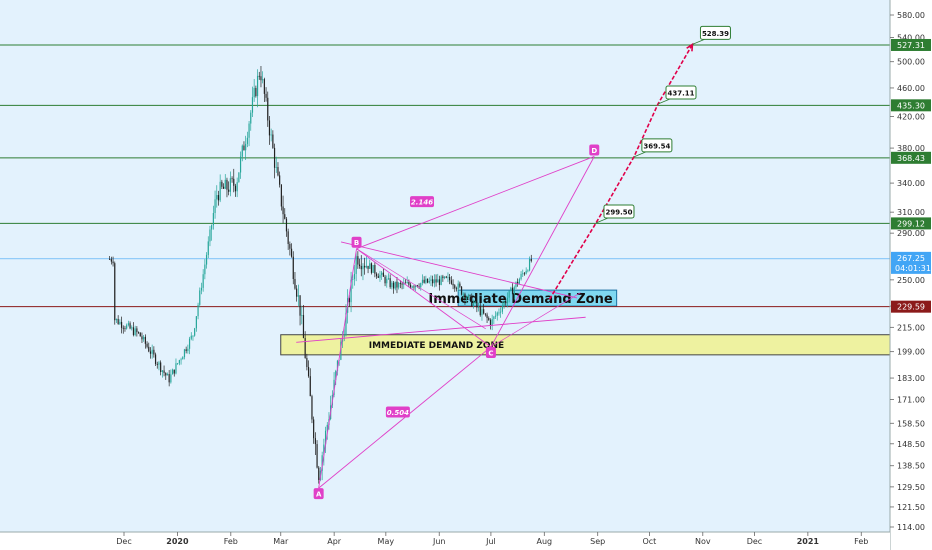 This screenshot has height=550, width=932. Describe the element at coordinates (618, 213) in the screenshot. I see `target-callout-label: 299.50` at that location.